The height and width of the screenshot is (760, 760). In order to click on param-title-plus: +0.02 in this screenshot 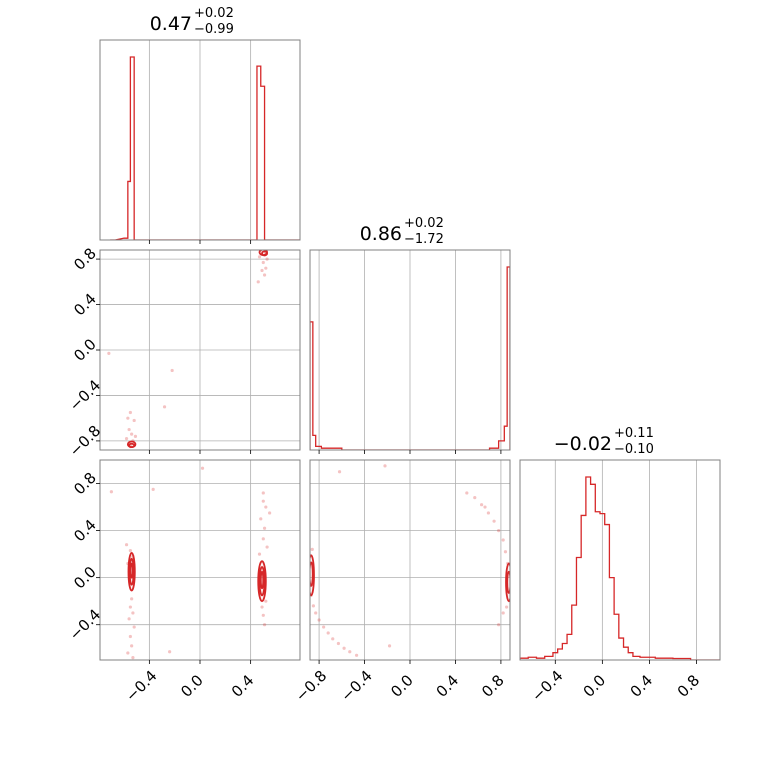, I will do `click(424, 223)`.